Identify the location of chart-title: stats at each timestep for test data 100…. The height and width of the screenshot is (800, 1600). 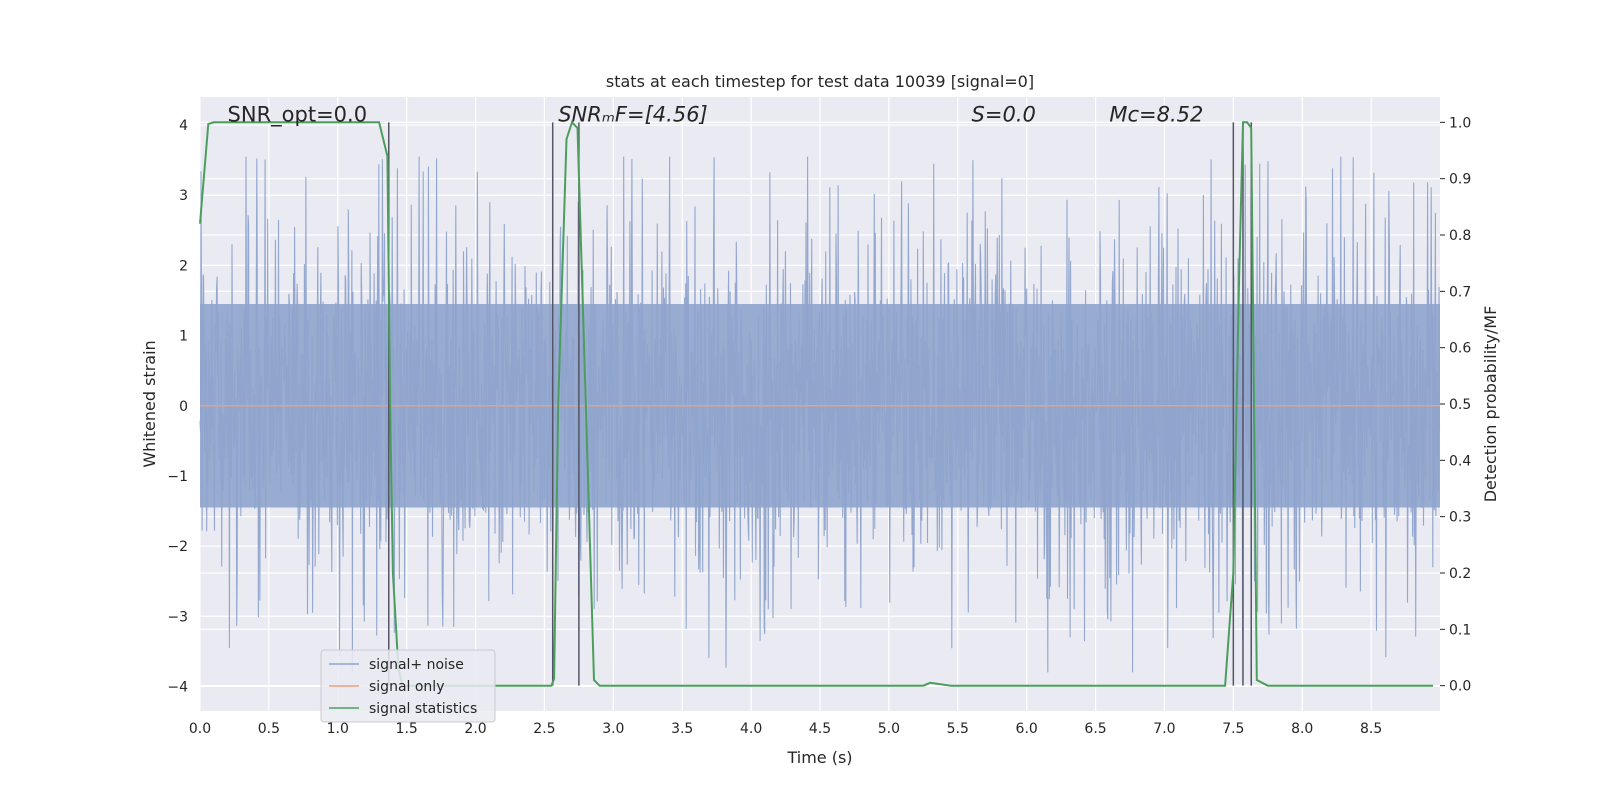
(820, 81).